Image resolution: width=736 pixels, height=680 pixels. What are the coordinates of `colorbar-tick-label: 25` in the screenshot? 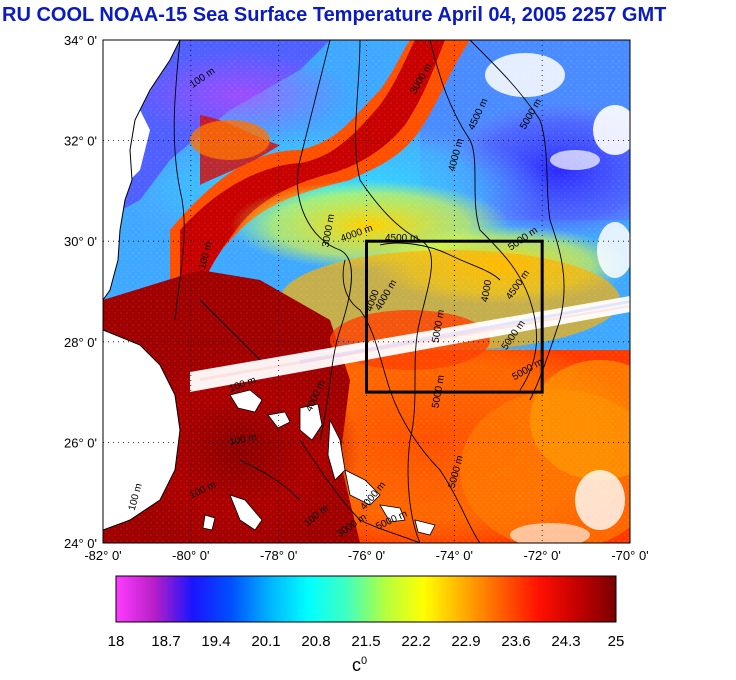 It's located at (616, 641).